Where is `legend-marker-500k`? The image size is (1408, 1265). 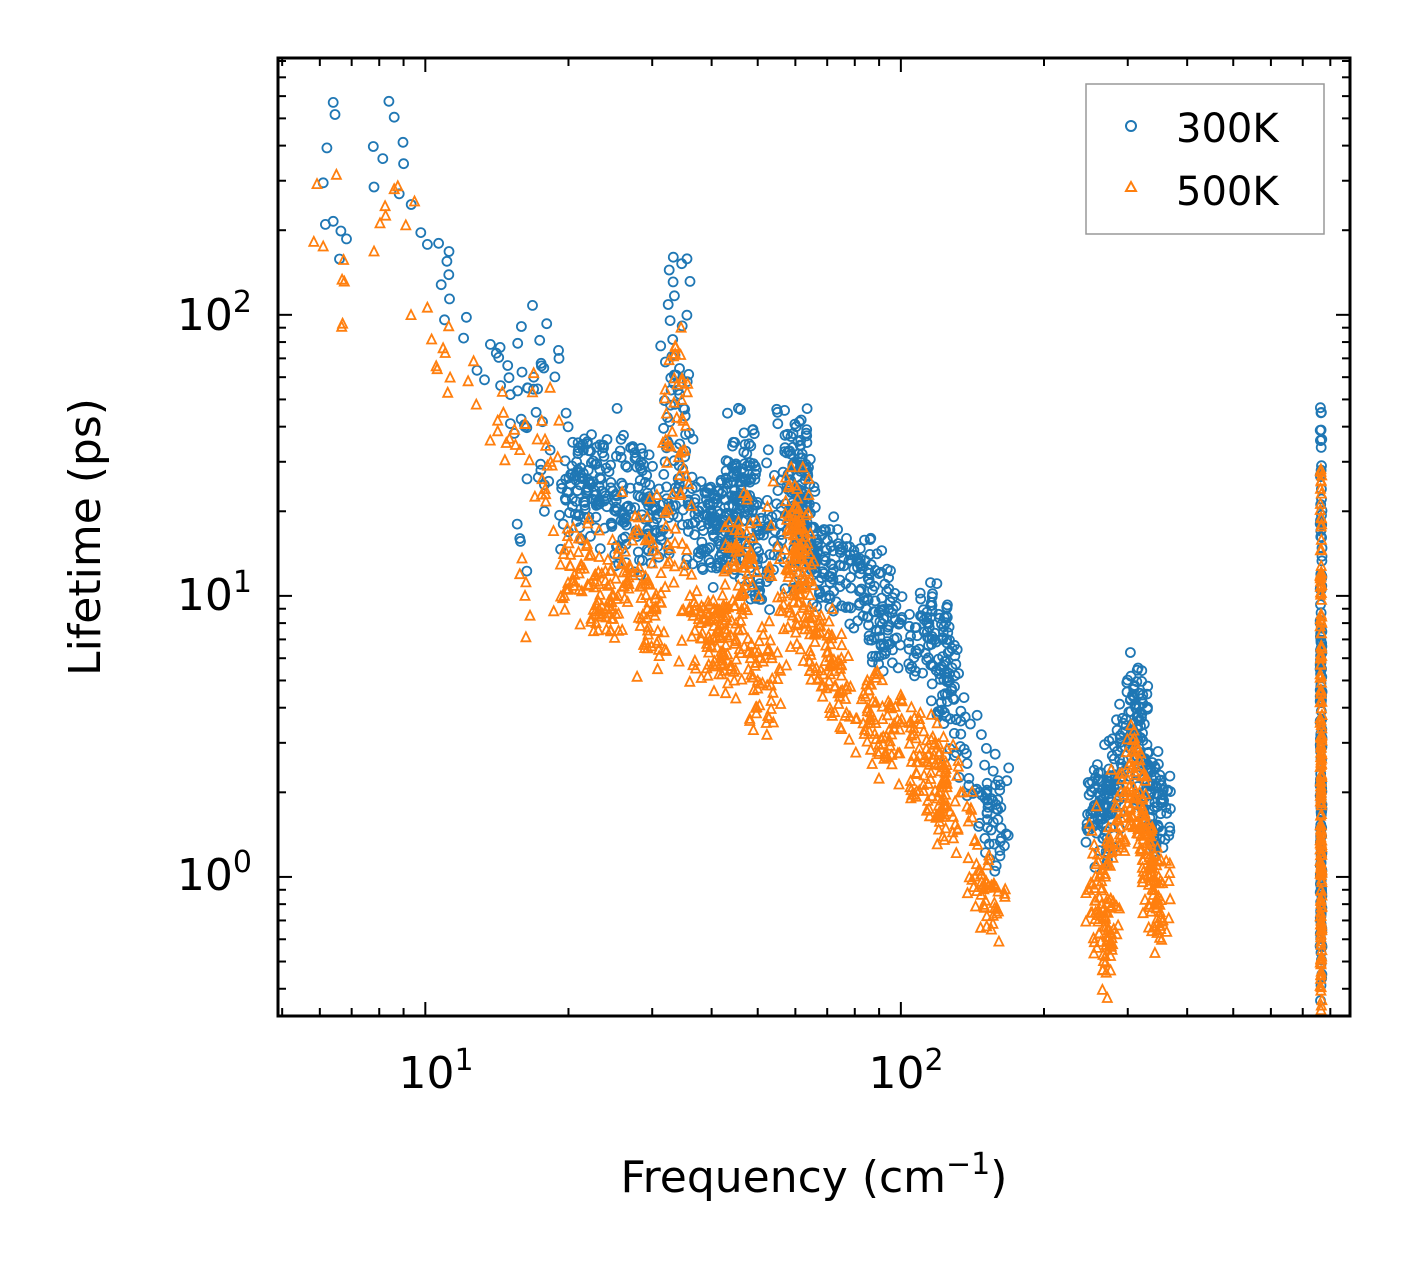 legend-marker-500k is located at coordinates (1131, 185).